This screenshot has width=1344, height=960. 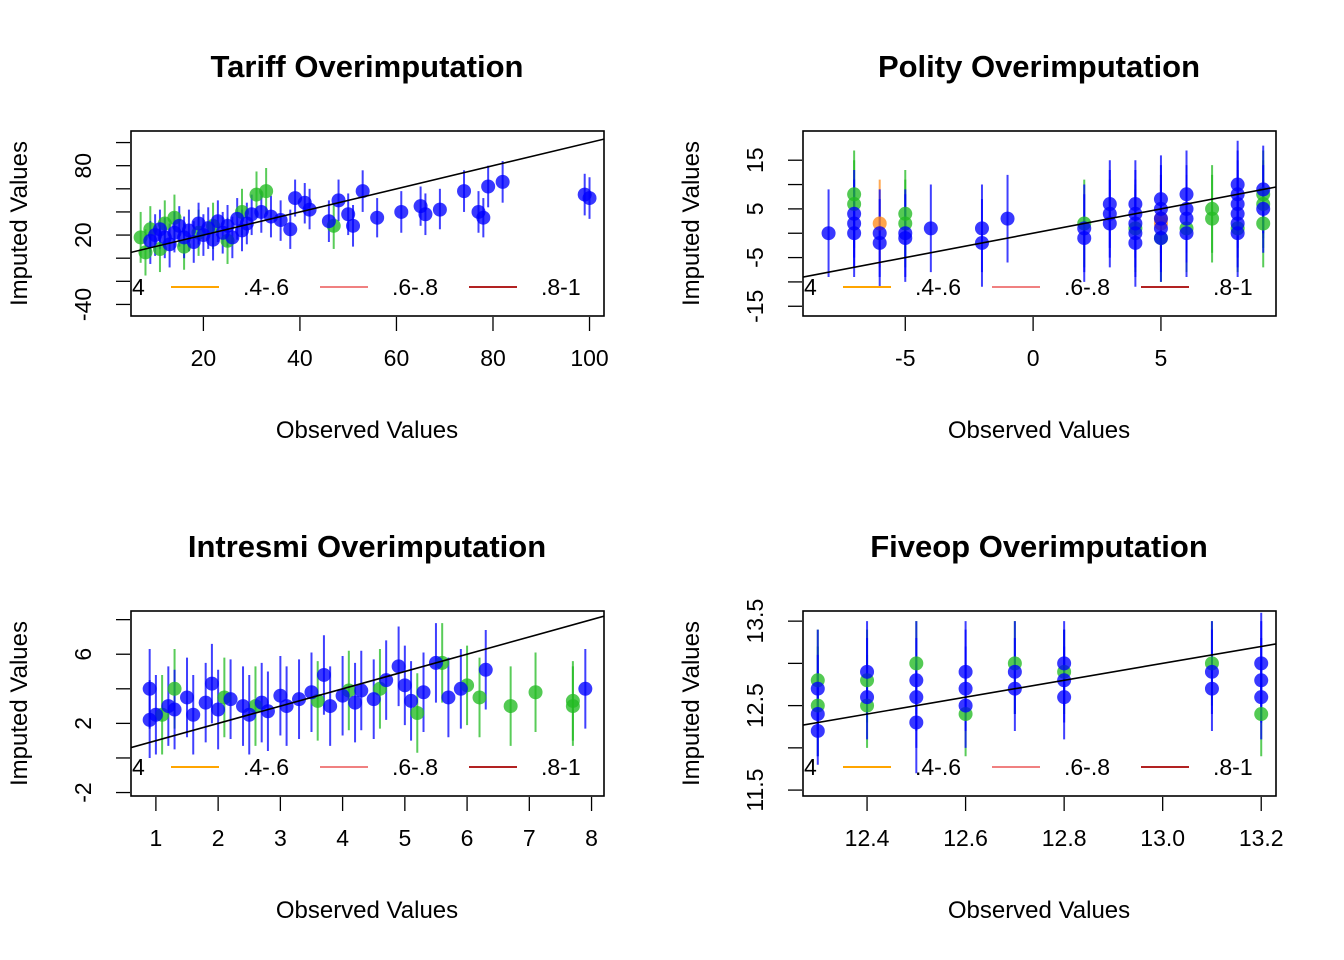 I want to click on fiveop-data-area, so click(x=1039, y=693).